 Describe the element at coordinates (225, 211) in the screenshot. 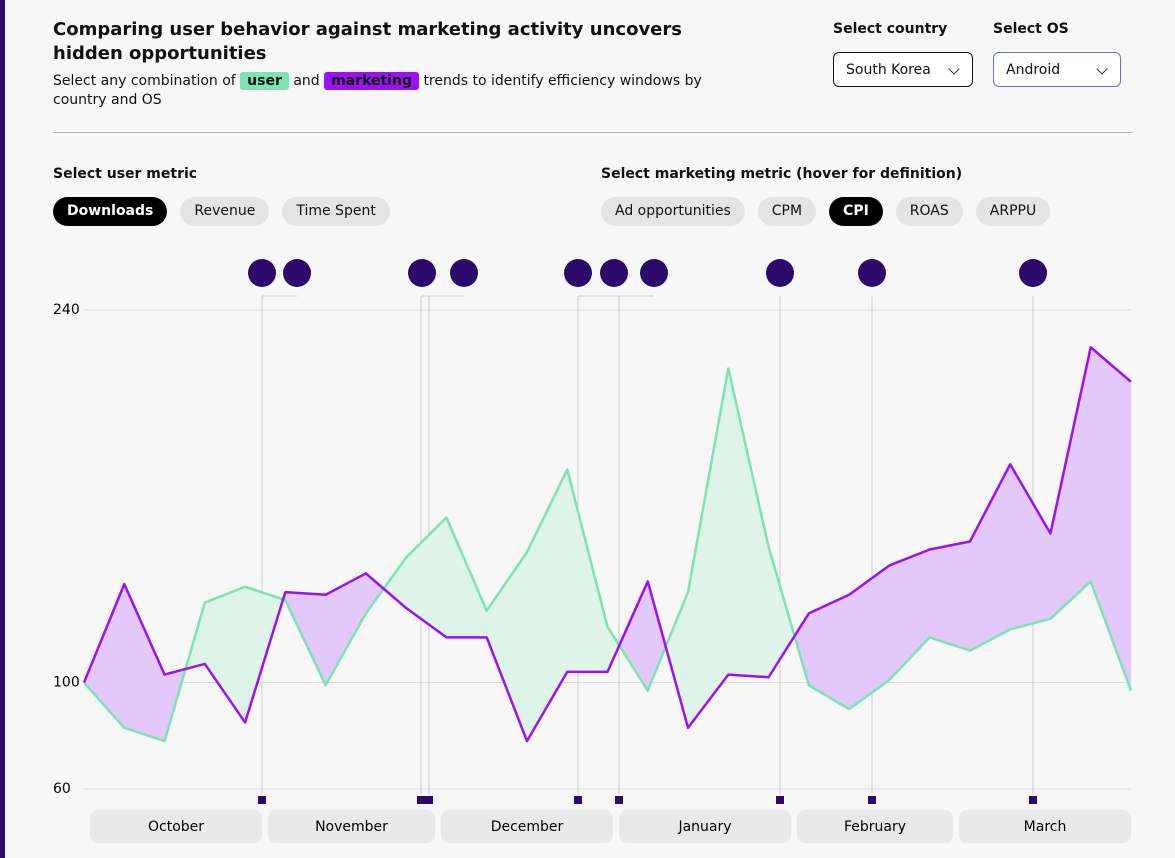

I see `metric-option: Revenue` at that location.